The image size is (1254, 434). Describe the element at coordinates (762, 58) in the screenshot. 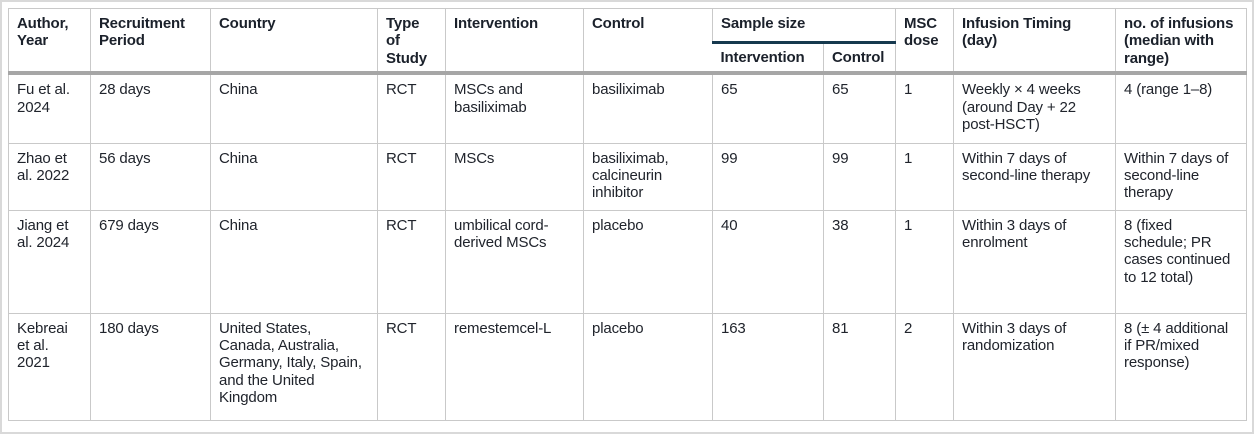

I see `header-sample-intervention: Intervention` at that location.